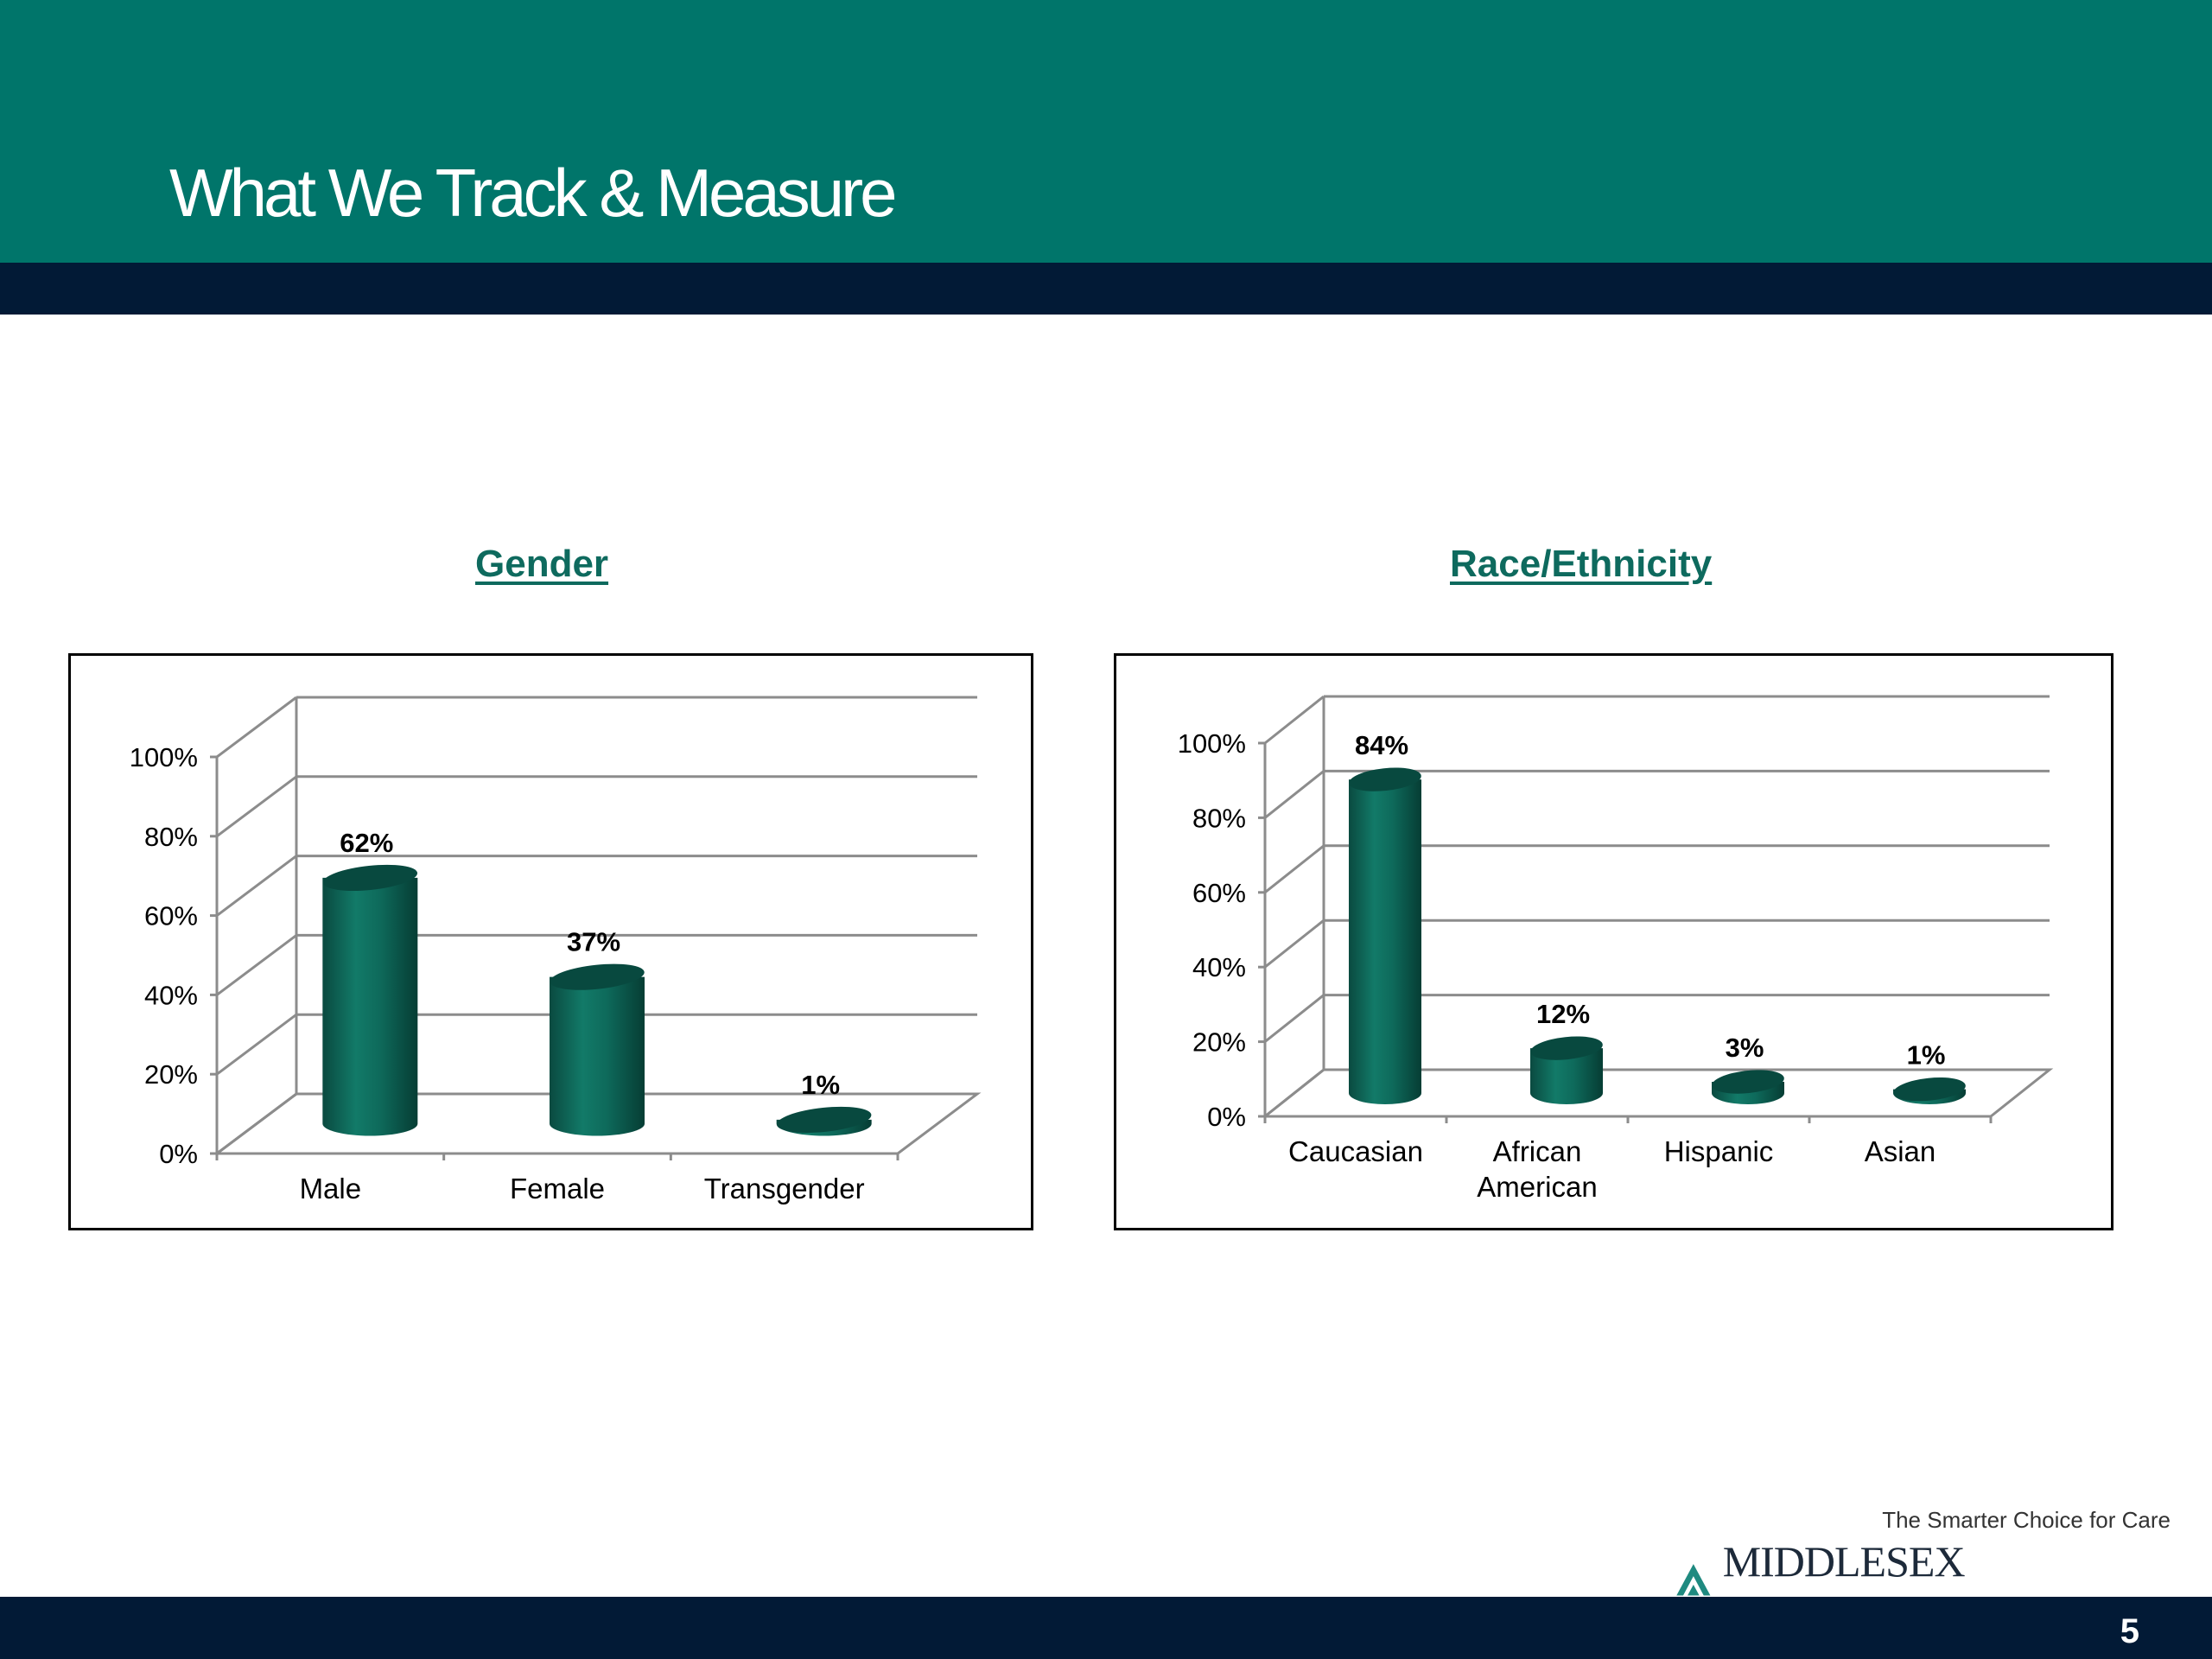  I want to click on bar-african-american, so click(1566, 1070).